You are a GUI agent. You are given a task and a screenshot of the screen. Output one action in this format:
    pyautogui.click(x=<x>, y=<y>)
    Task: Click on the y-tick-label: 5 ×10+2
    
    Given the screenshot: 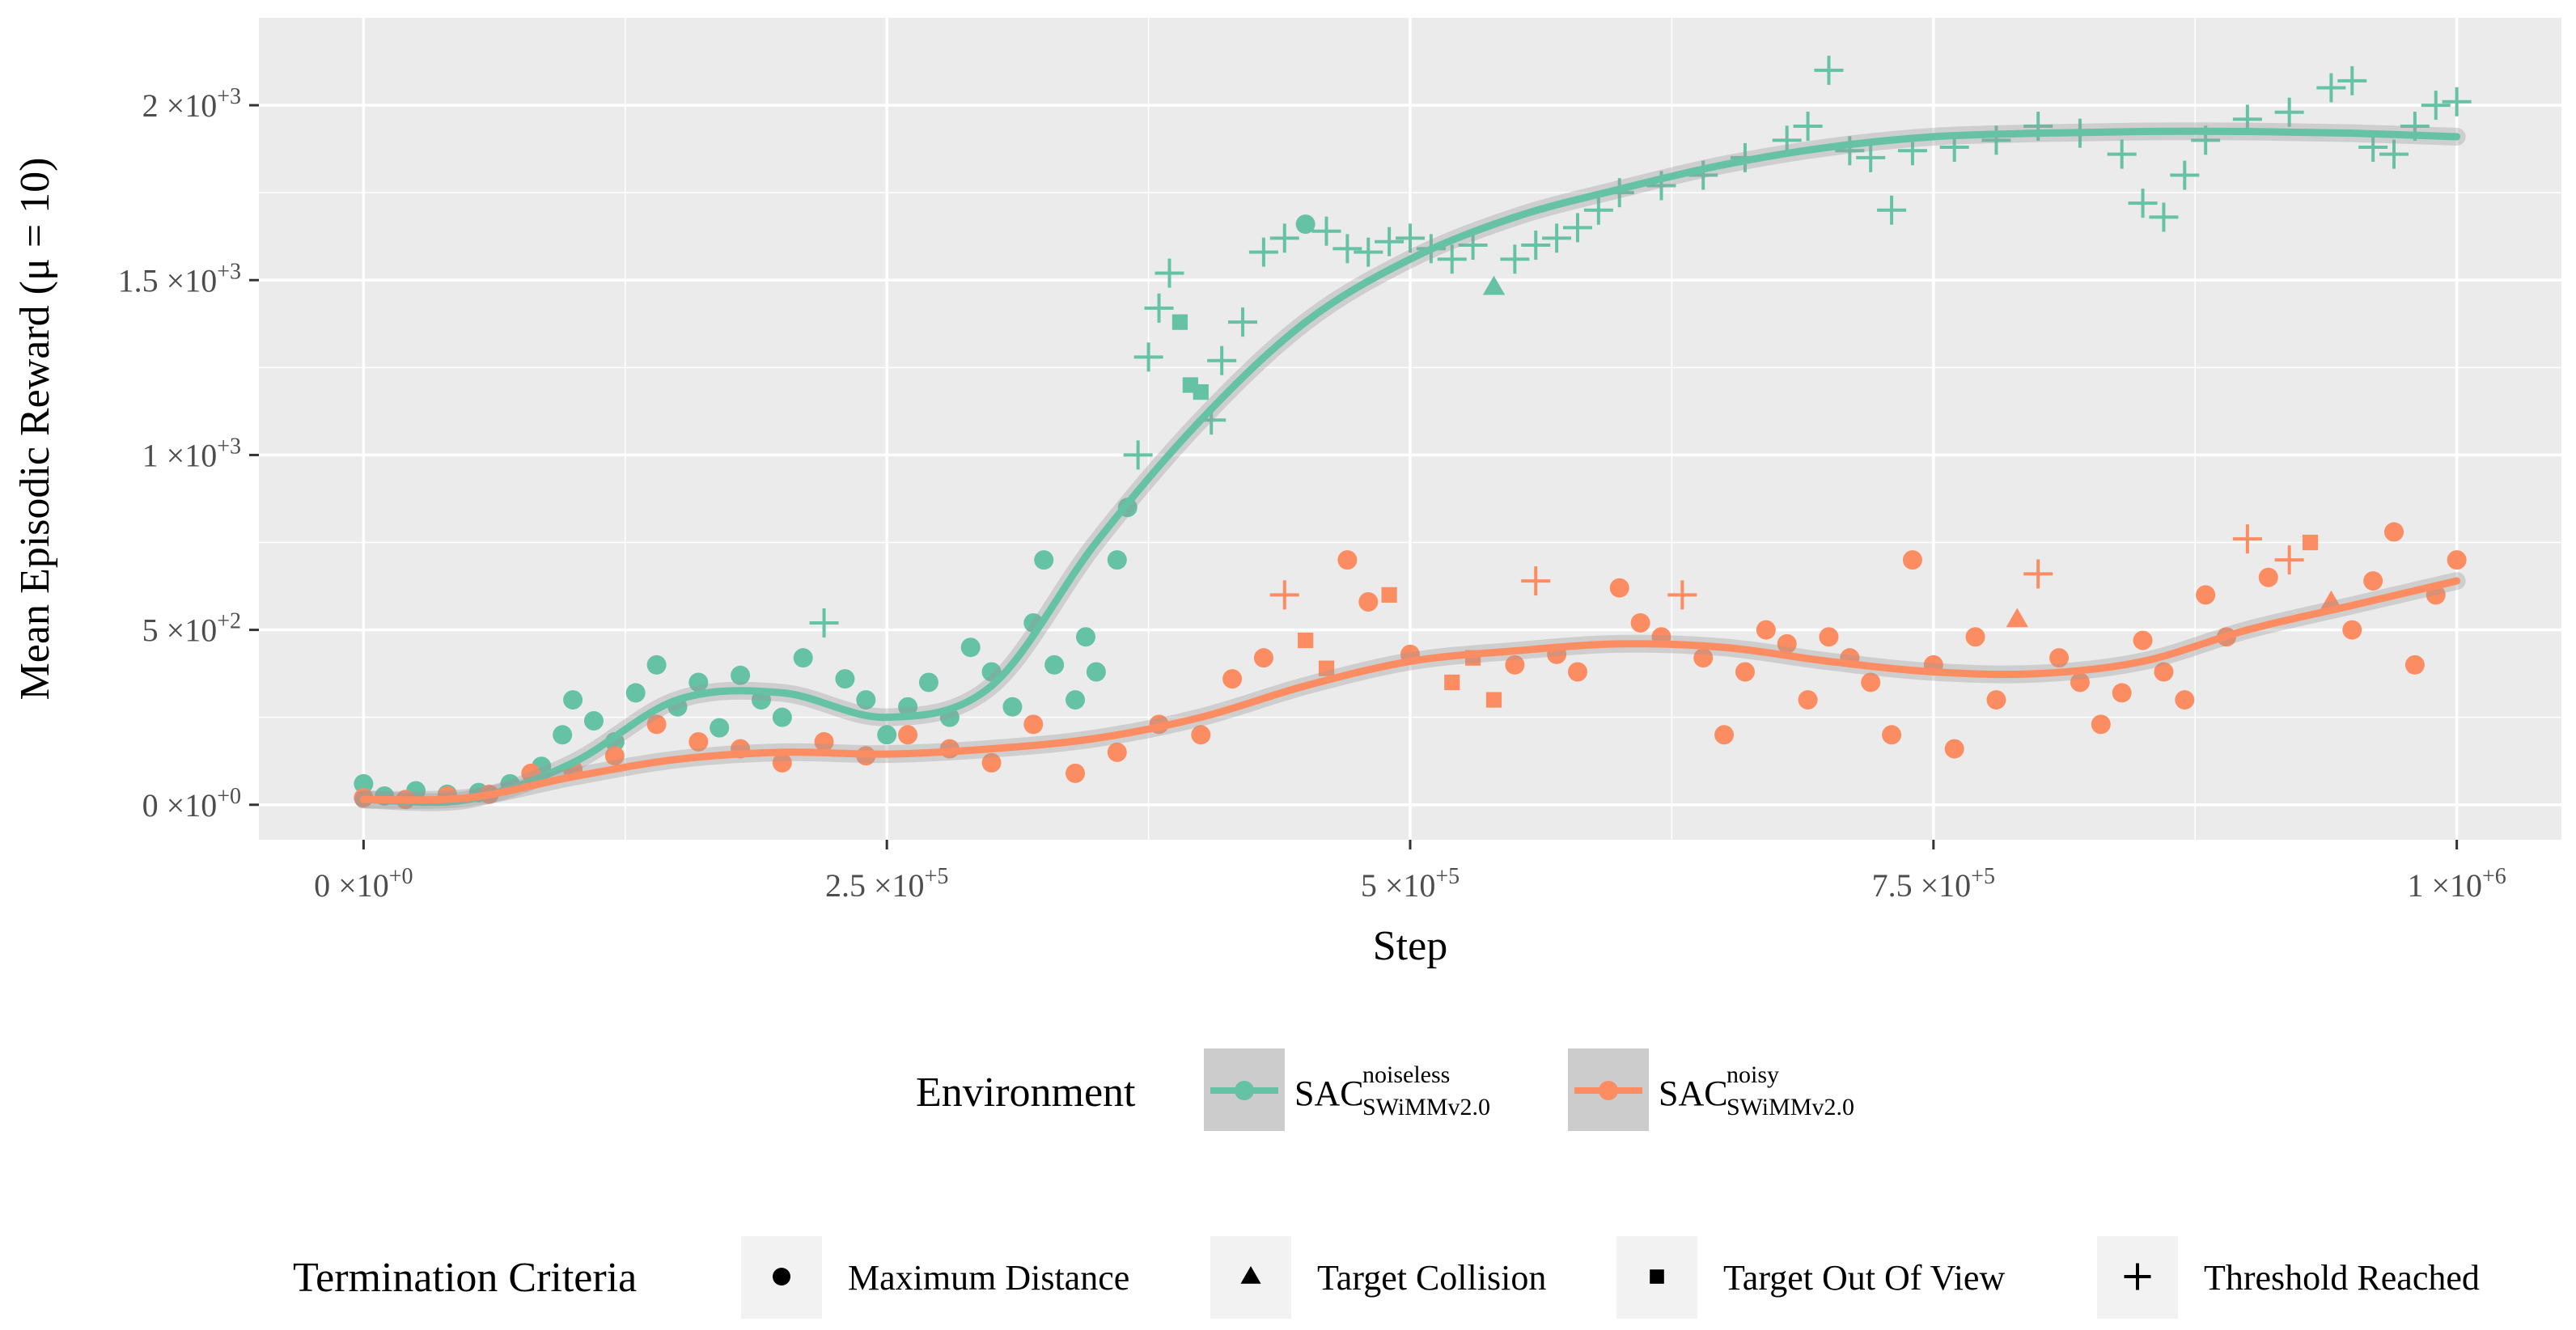 What is the action you would take?
    pyautogui.click(x=191, y=629)
    